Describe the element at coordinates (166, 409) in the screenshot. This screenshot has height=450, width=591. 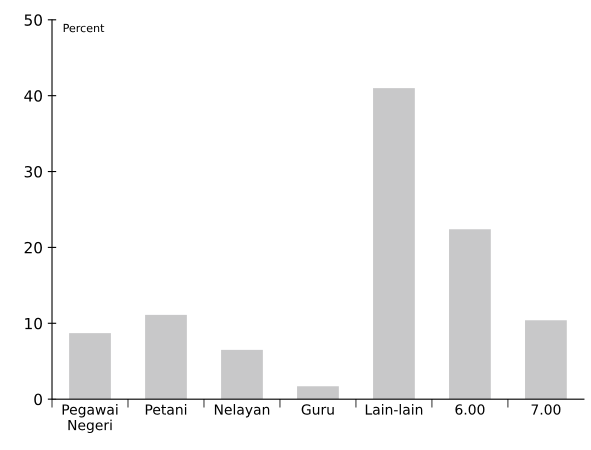
I see `x-tick-label: Petani` at that location.